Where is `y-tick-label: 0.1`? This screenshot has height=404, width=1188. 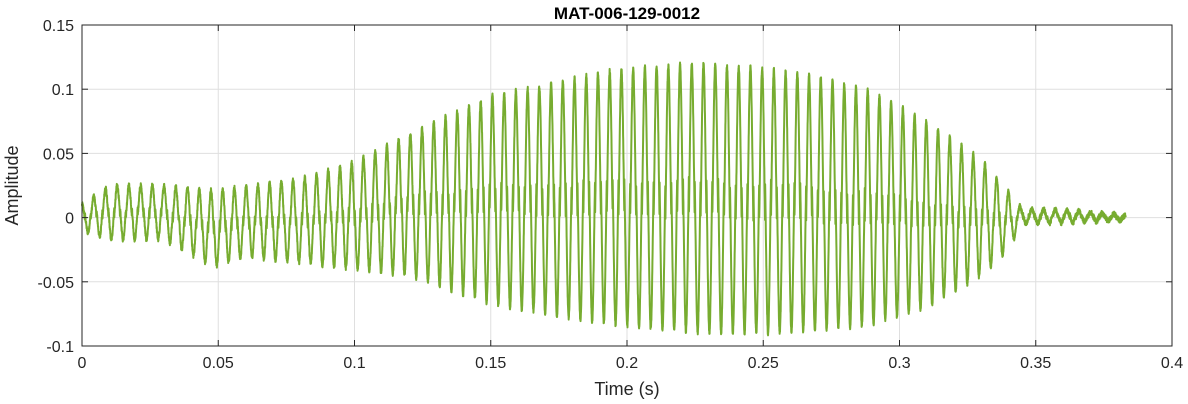
y-tick-label: 0.1 is located at coordinates (63, 90).